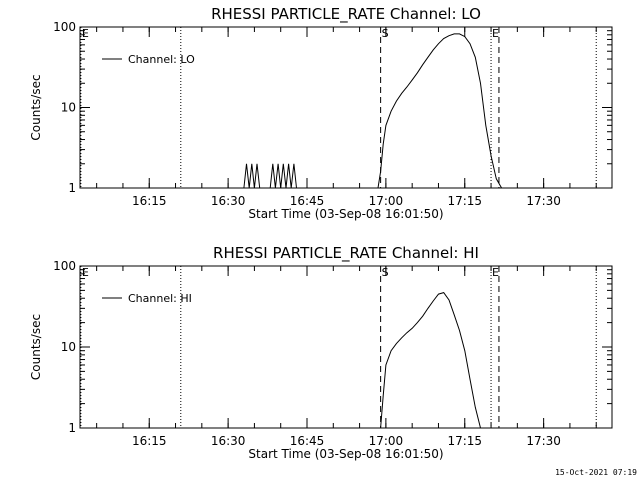 The height and width of the screenshot is (480, 640). Describe the element at coordinates (346, 253) in the screenshot. I see `chart-title: RHESSI PARTICLE_RATE Channel: HI` at that location.